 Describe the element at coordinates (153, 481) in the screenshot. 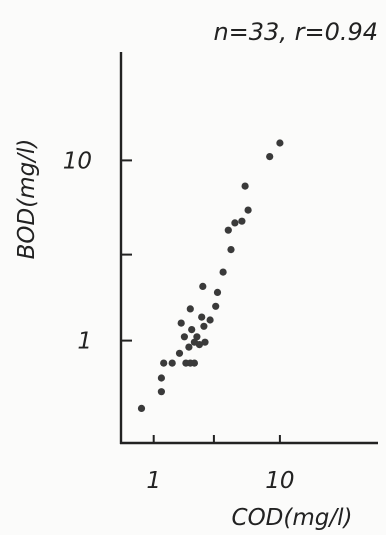

I see `x-tick-label: 1` at that location.